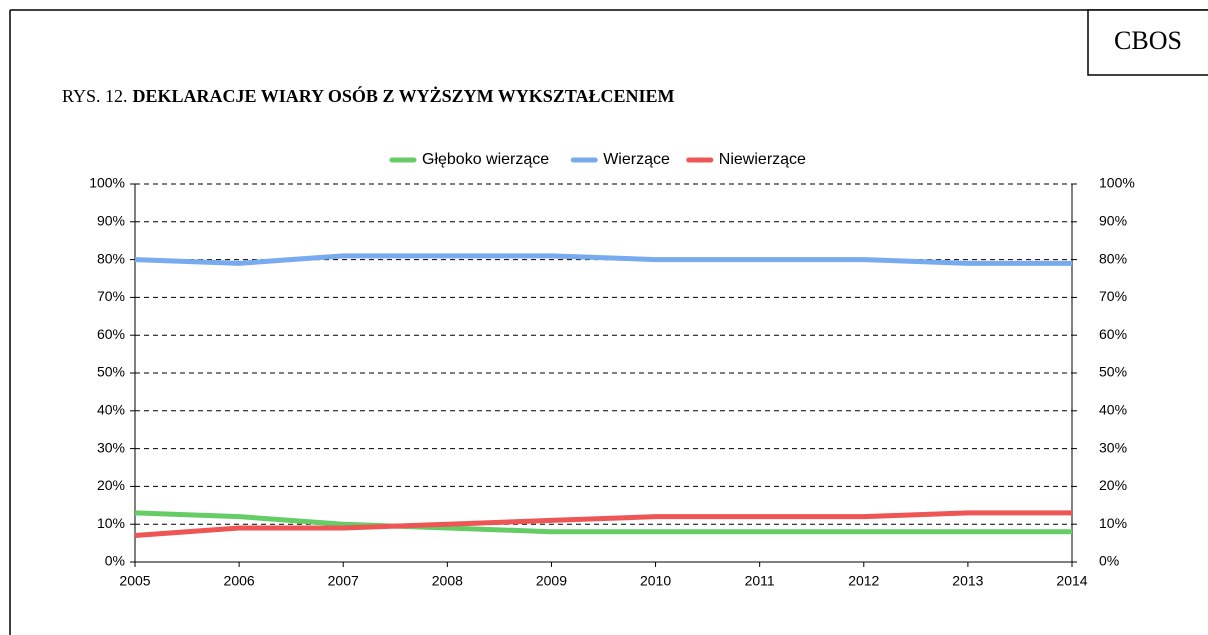  Describe the element at coordinates (343, 581) in the screenshot. I see `x-tick-label: 2007` at that location.